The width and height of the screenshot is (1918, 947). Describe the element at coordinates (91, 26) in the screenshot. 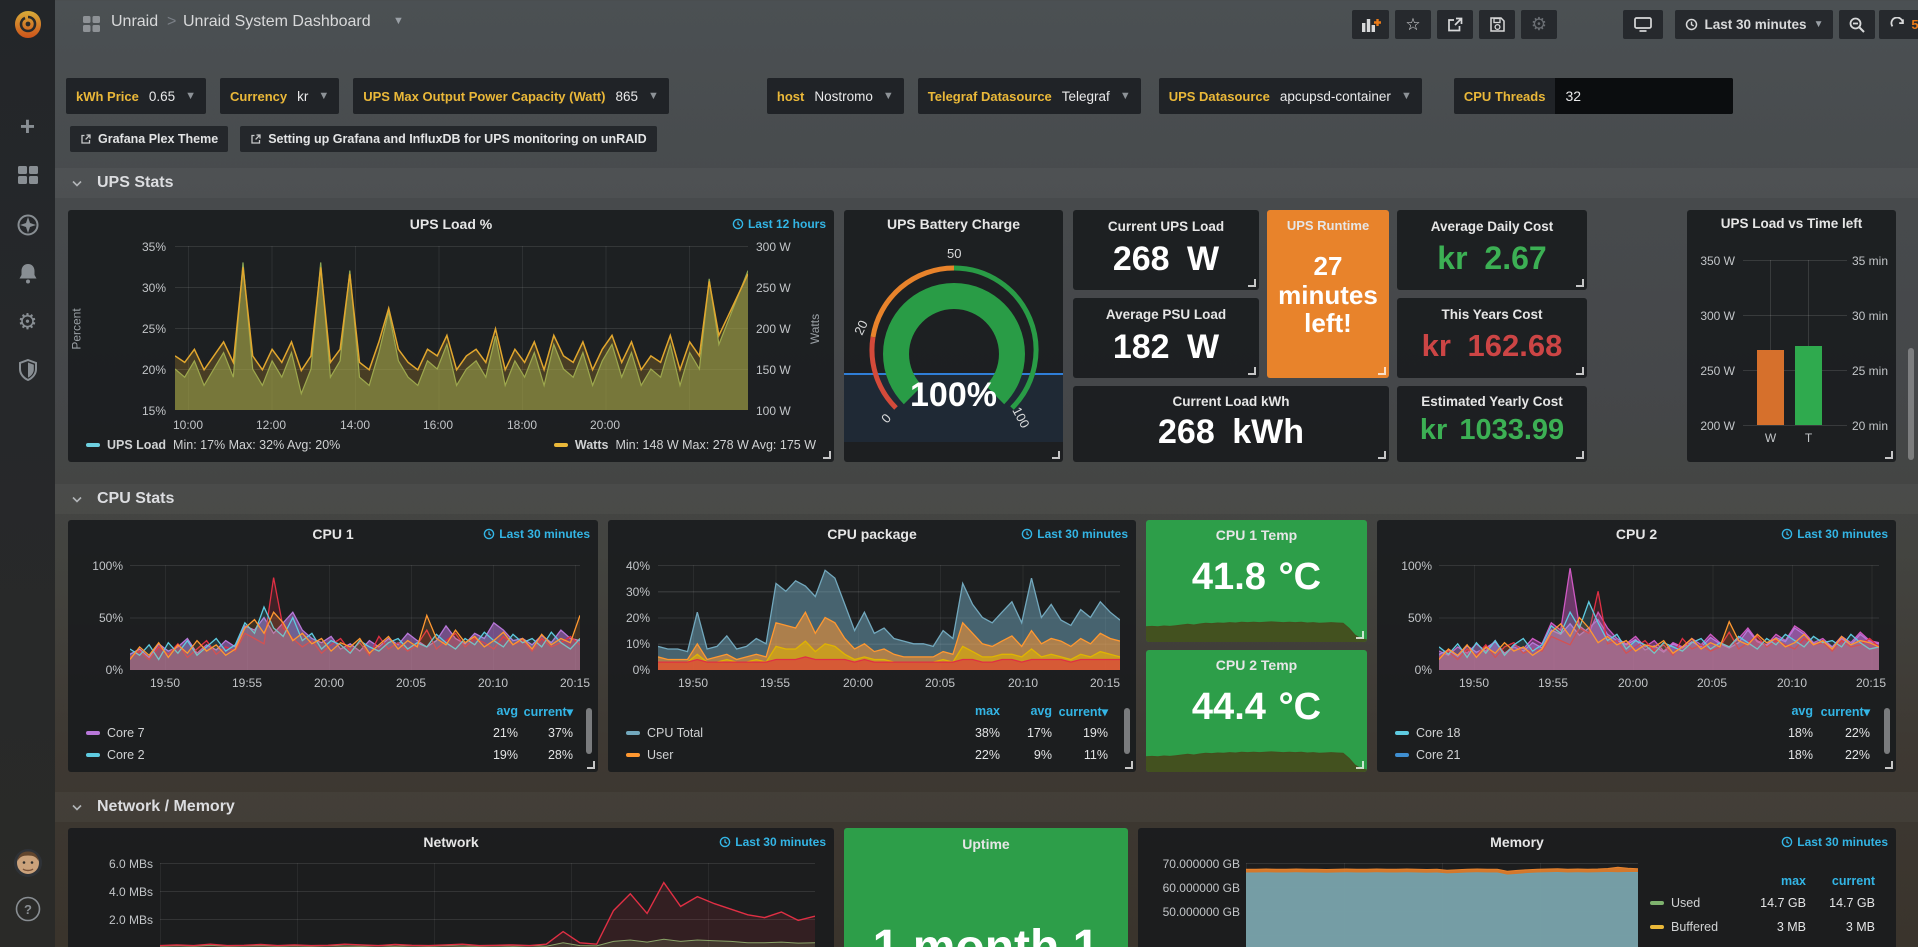

I see `apps-grid-icon` at that location.